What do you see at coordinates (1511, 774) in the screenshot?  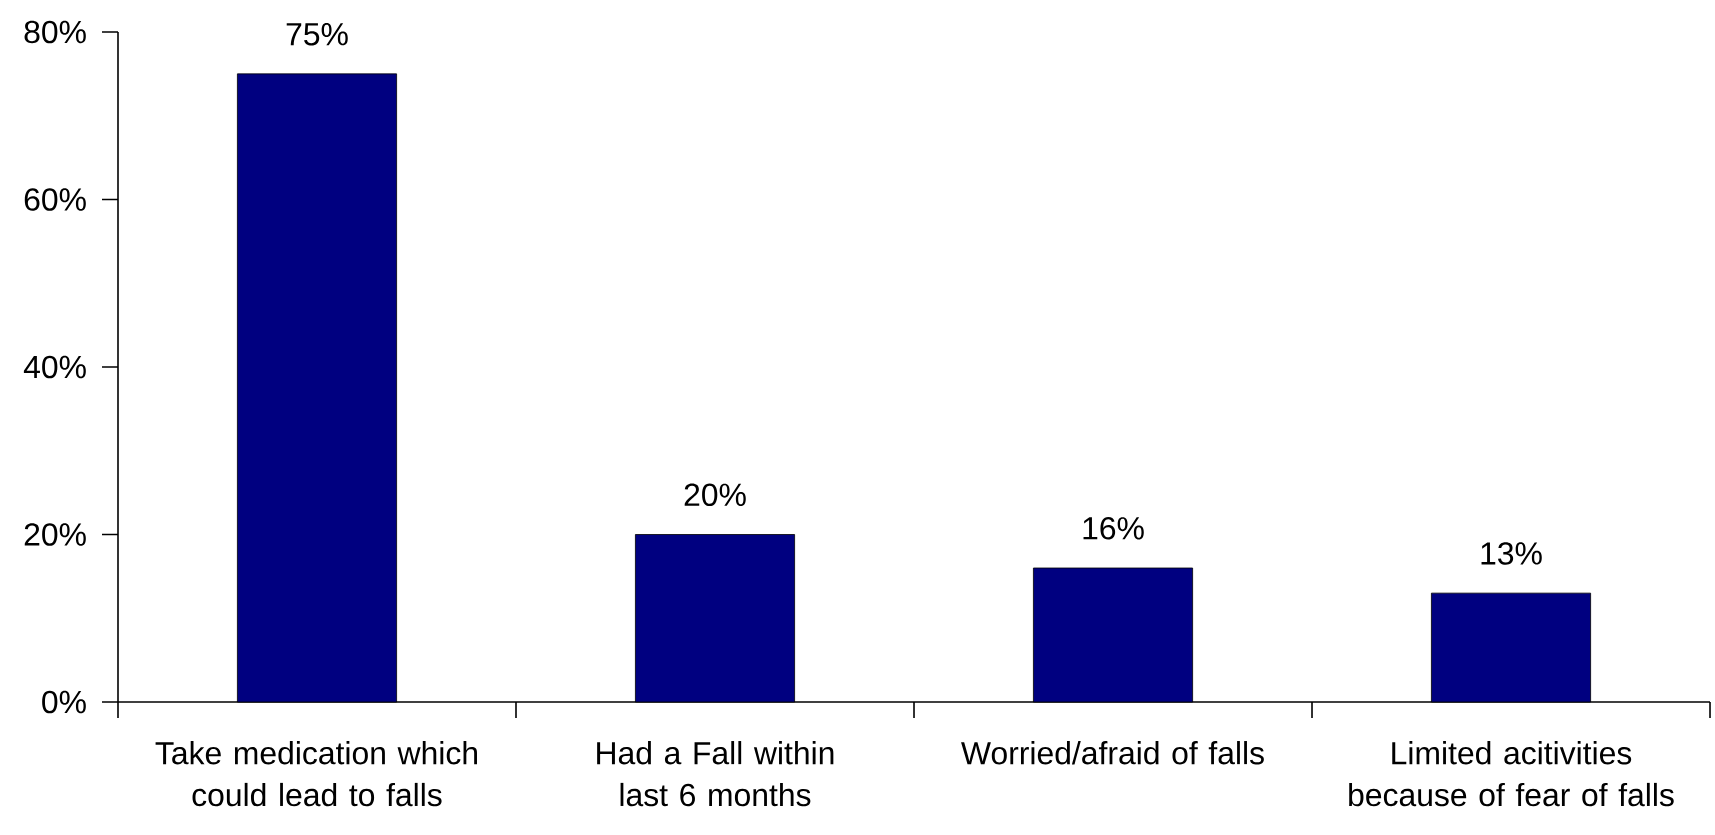 I see `x-tick-label: Limited acitivities because of fear of falls` at bounding box center [1511, 774].